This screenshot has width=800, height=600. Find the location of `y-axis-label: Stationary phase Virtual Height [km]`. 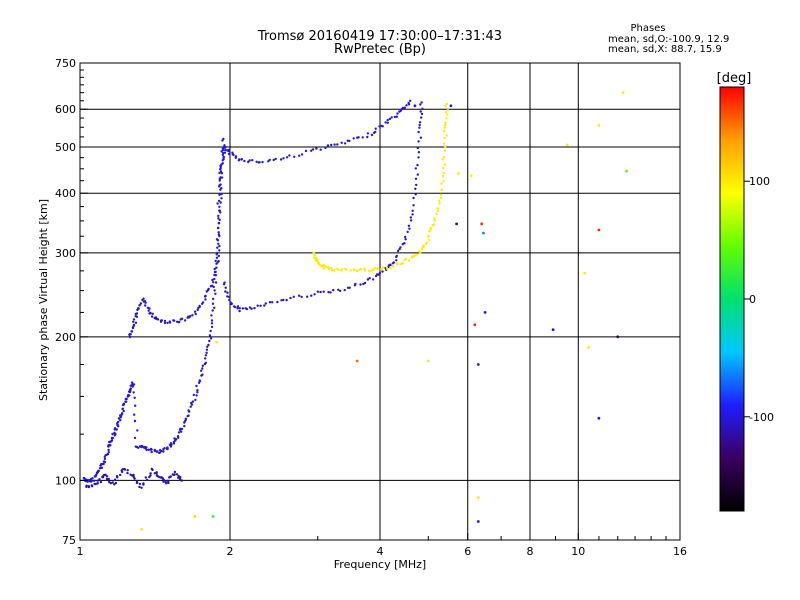

y-axis-label: Stationary phase Virtual Height [km] is located at coordinates (43, 300).